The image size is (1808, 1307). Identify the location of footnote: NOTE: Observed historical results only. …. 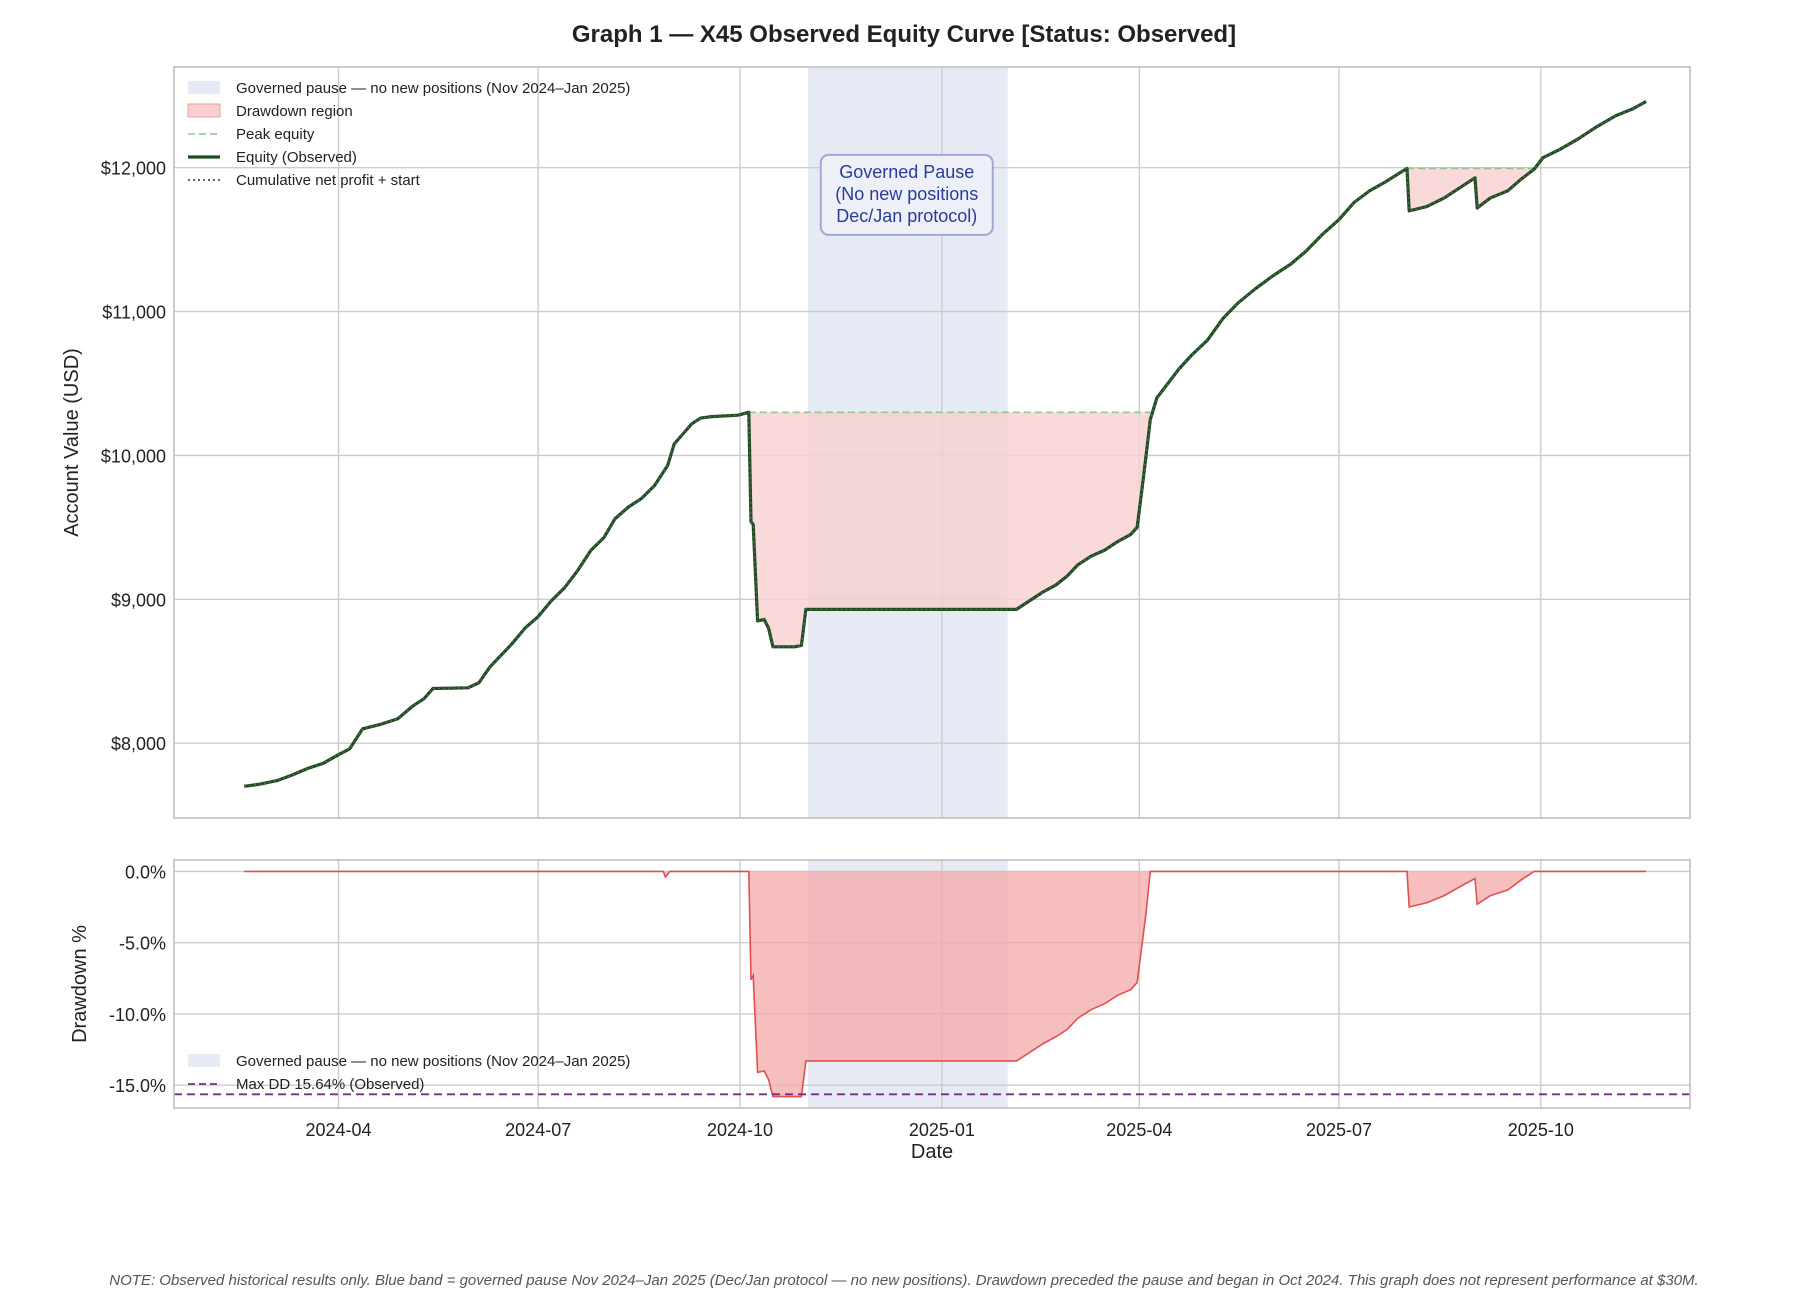
(904, 1280).